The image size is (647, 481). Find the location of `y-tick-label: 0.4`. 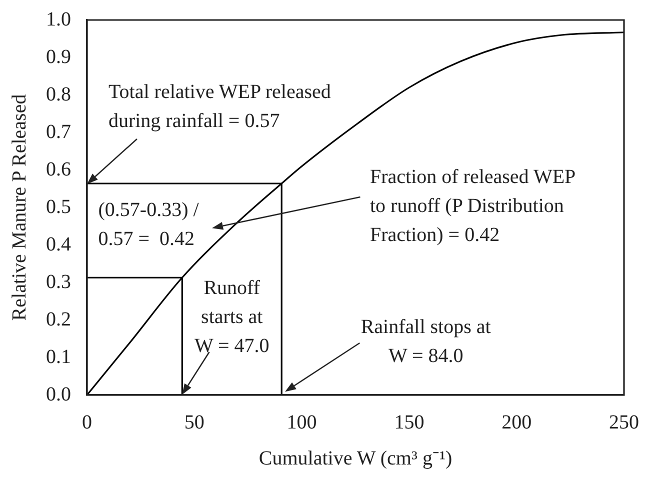

y-tick-label: 0.4 is located at coordinates (58, 244).